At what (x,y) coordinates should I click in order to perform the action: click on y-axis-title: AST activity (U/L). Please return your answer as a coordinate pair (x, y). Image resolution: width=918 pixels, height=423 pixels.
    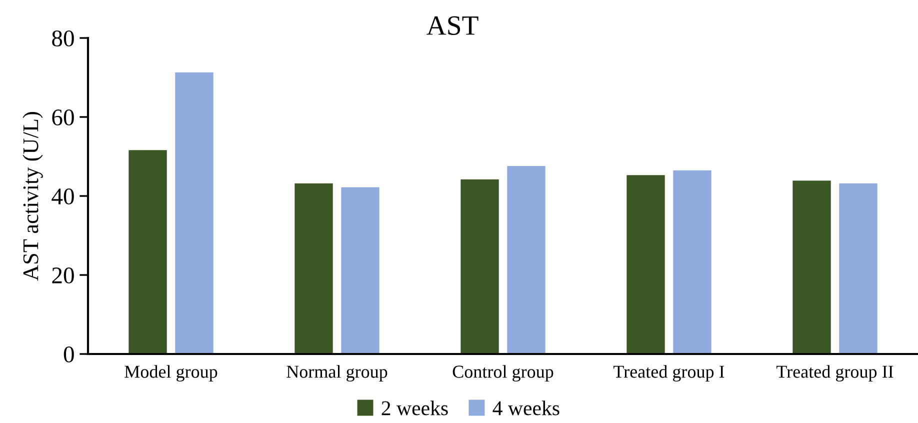
    Looking at the image, I should click on (32, 196).